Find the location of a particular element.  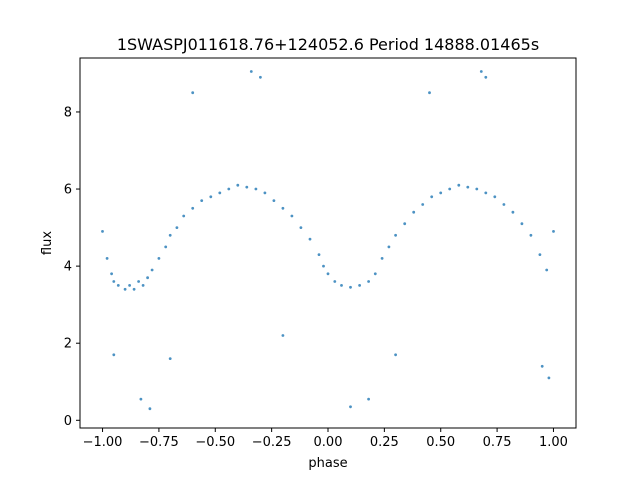

y-axis-ticks: 0 2 4 6 8 is located at coordinates (72, 267).